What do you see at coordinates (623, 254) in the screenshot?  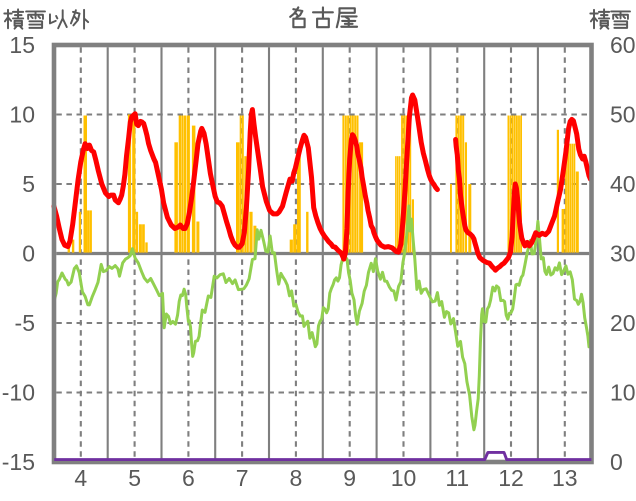 I see `svg-text: 30` at bounding box center [623, 254].